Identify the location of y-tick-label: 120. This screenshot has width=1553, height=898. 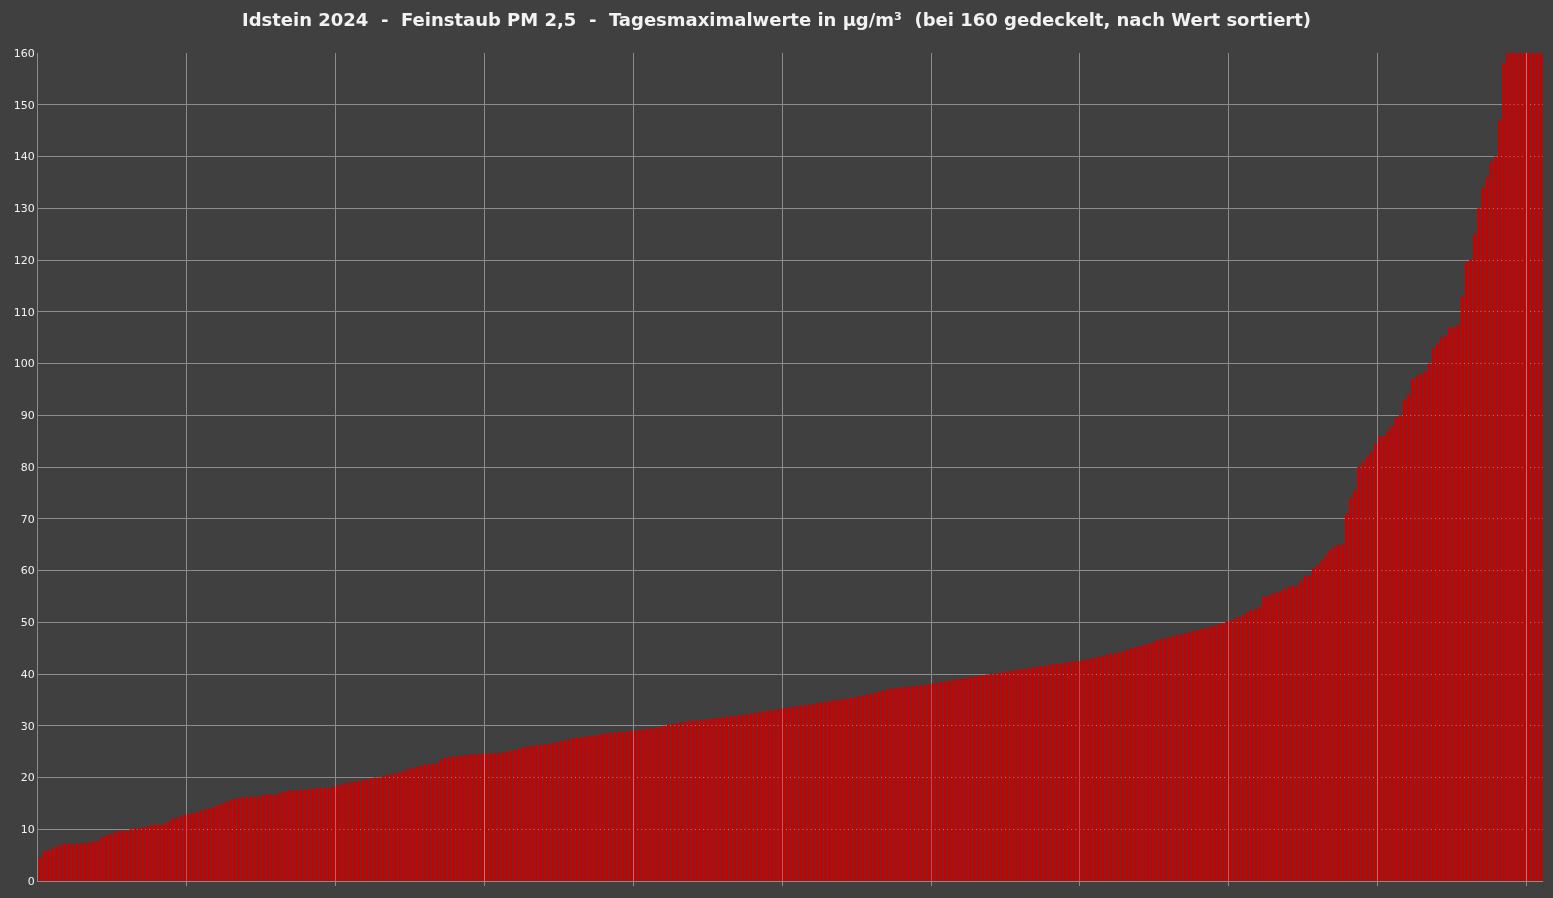
(24, 260).